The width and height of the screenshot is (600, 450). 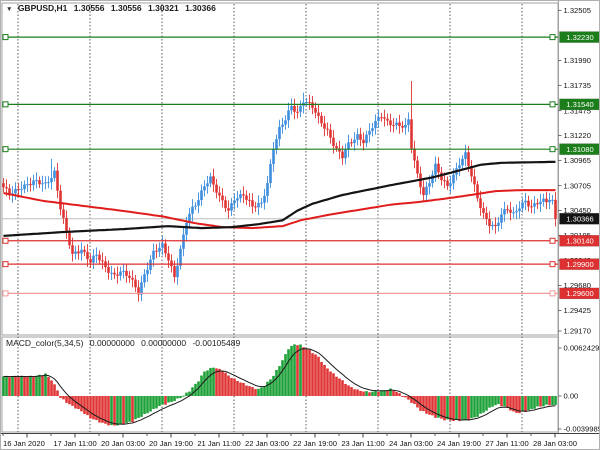 What do you see at coordinates (200, 8) in the screenshot?
I see `quote-close: 1.30366` at bounding box center [200, 8].